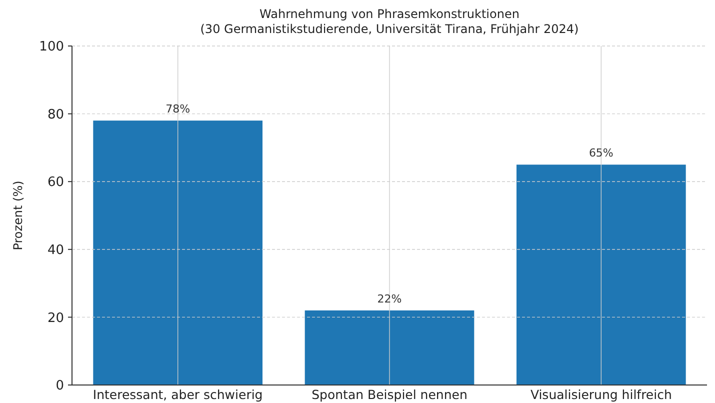 This screenshot has height=403, width=715. What do you see at coordinates (390, 14) in the screenshot?
I see `chart-title: Wahrnehmung von Phrasemkonstruktionen` at bounding box center [390, 14].